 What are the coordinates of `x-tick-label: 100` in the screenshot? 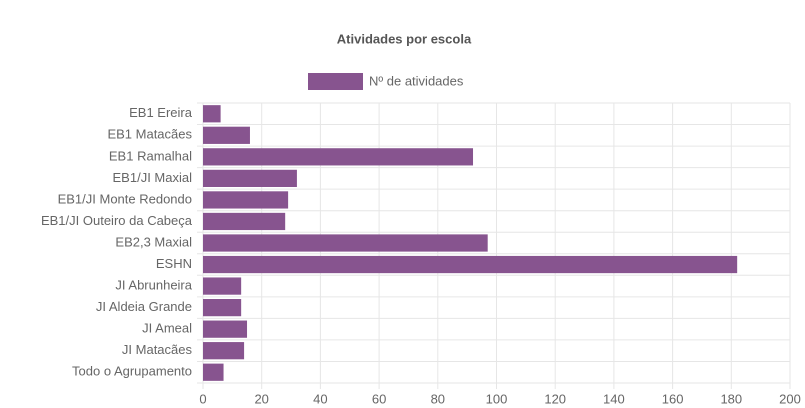 It's located at (497, 398).